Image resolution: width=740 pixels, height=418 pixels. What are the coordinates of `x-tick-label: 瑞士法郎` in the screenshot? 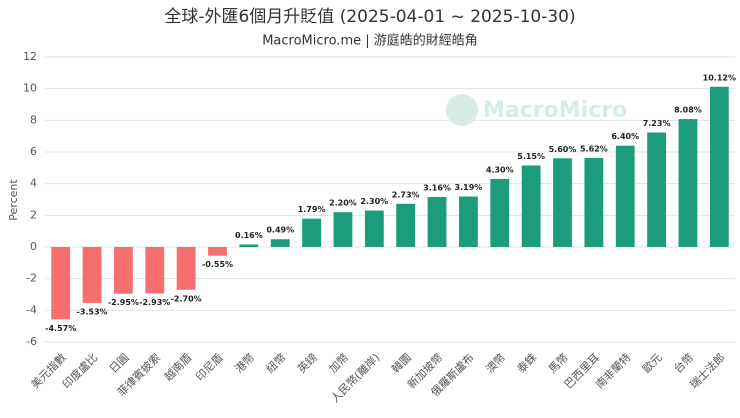 It's located at (707, 370).